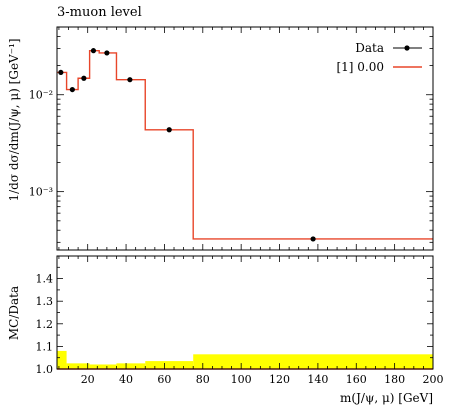 This screenshot has width=450, height=411. Describe the element at coordinates (369, 48) in the screenshot. I see `legend-data-label: Data` at that location.